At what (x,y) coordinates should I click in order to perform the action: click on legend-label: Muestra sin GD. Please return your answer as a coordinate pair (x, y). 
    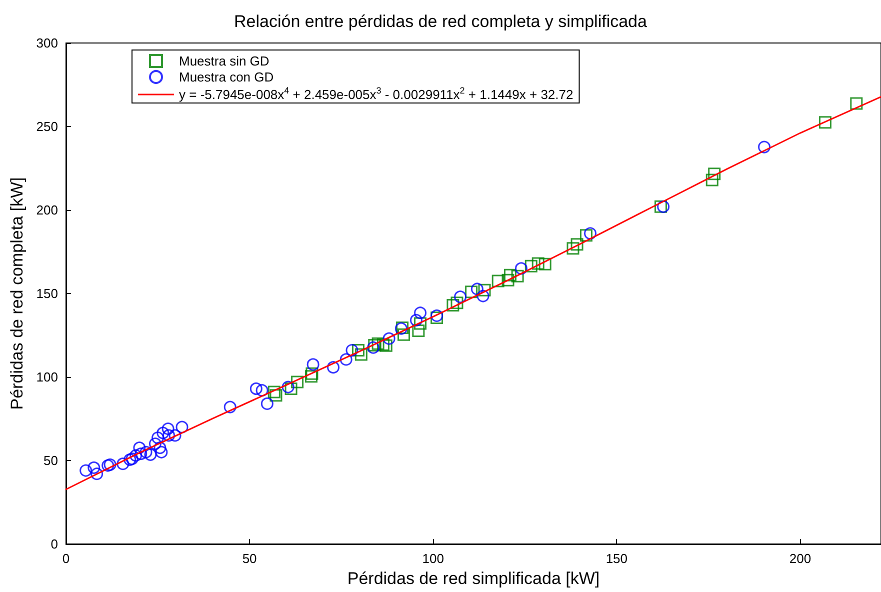
    Looking at the image, I should click on (224, 61).